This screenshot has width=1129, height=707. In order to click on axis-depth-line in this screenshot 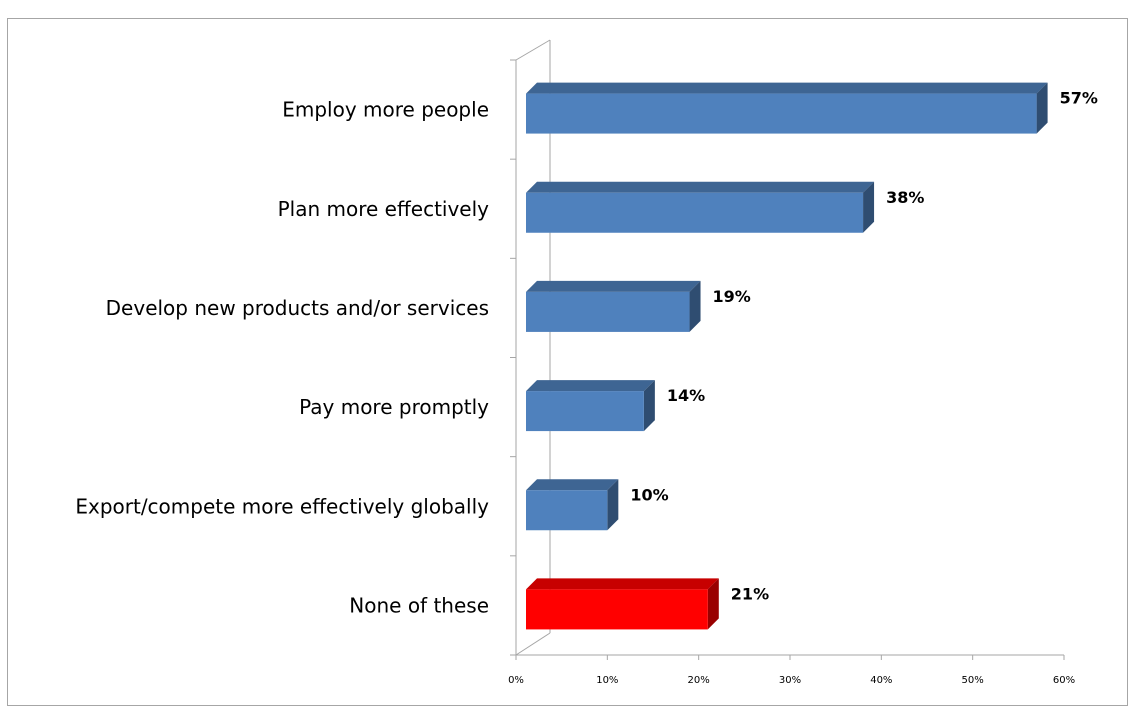, I will do `click(533, 644)`.